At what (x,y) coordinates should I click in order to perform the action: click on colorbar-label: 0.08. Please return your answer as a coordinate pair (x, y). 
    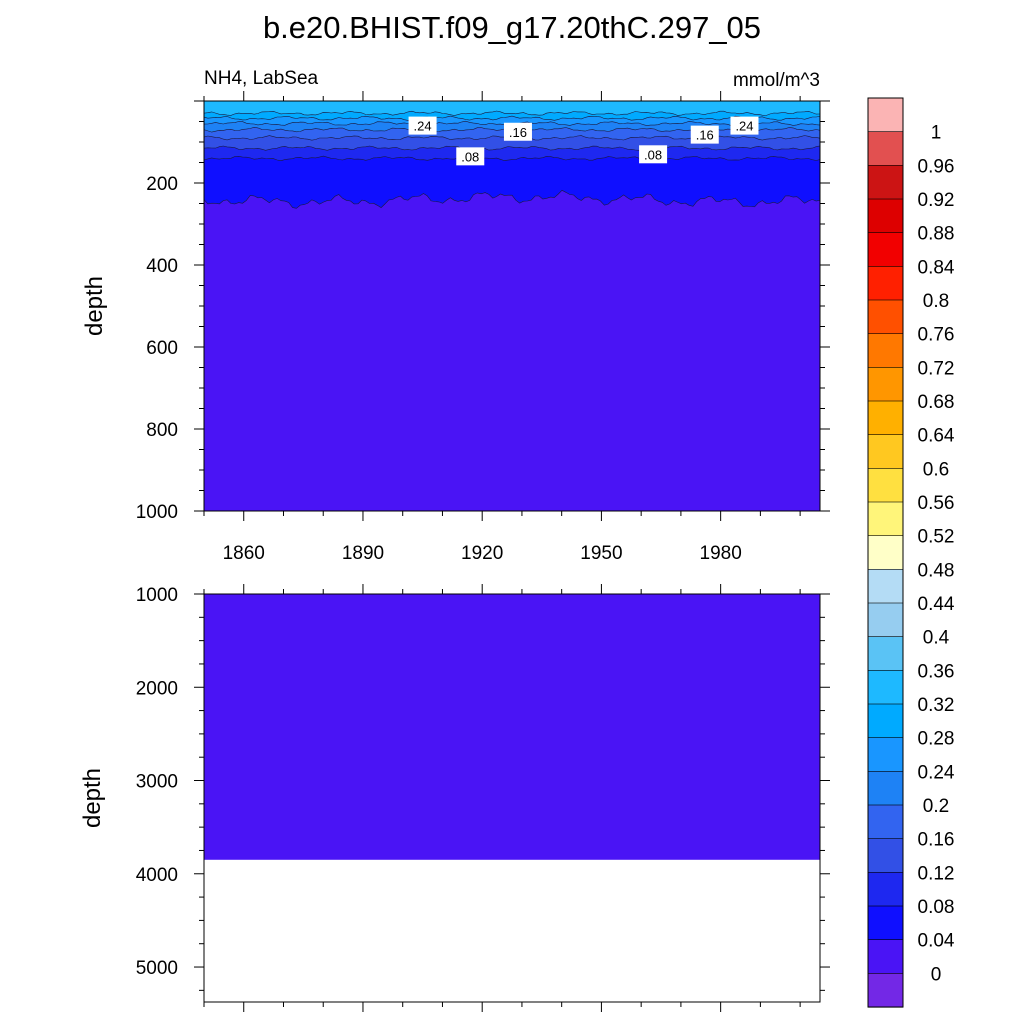
    Looking at the image, I should click on (936, 907).